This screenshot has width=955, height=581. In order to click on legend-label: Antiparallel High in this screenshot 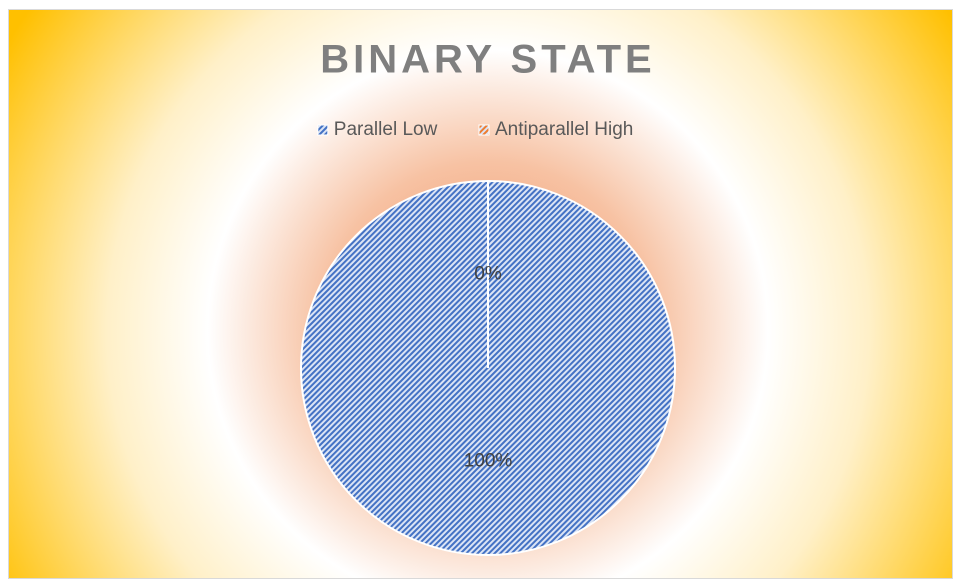, I will do `click(564, 129)`.